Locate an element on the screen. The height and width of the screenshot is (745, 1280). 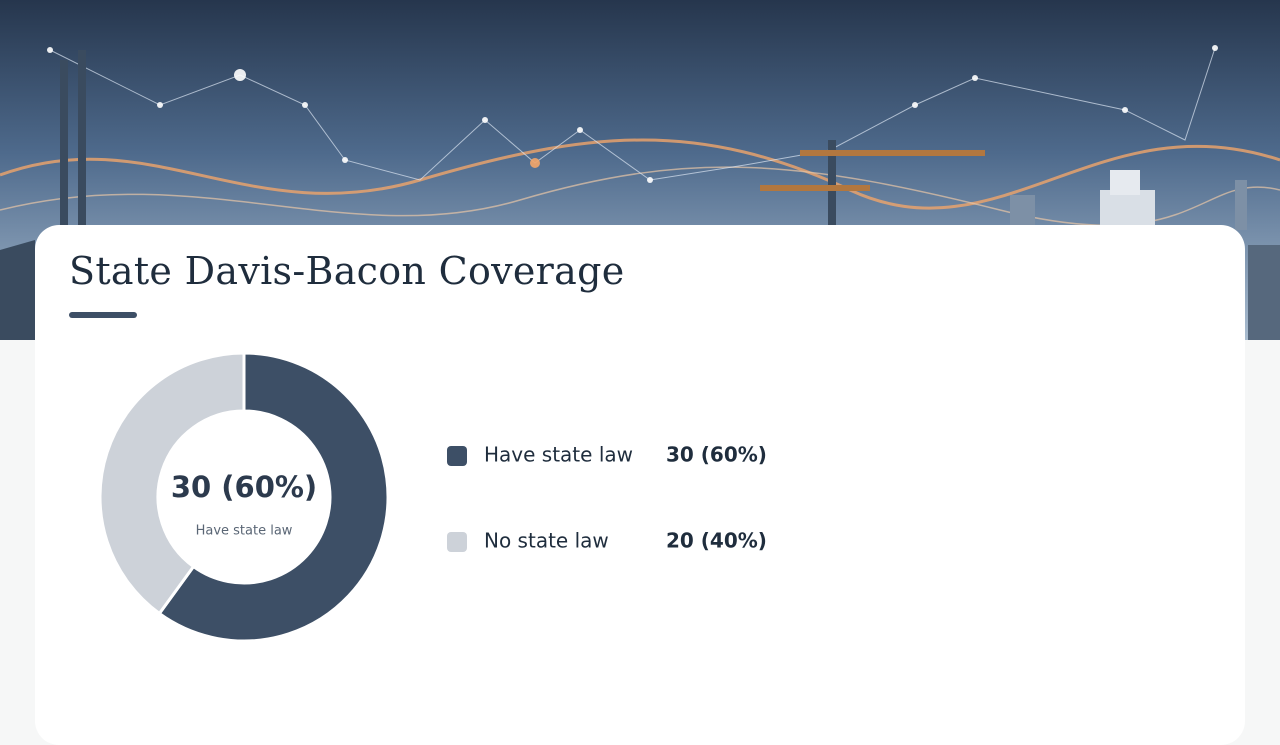
chart-title: State Davis-Bacon Coverage is located at coordinates (347, 271).